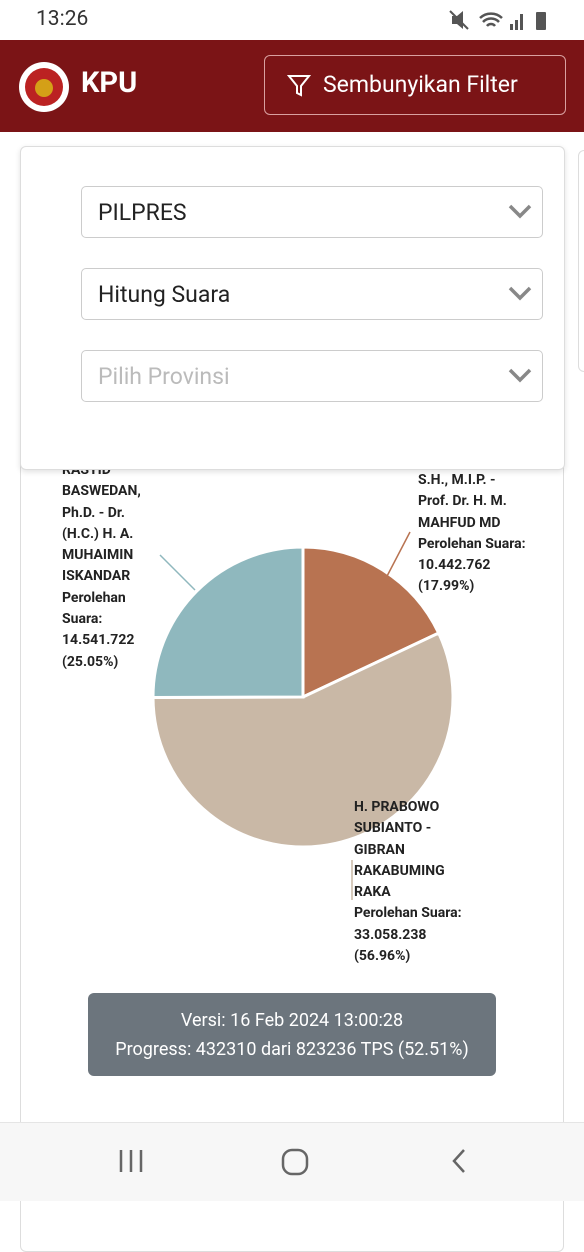 This screenshot has width=584, height=1252. What do you see at coordinates (90, 661) in the screenshot?
I see `slice-percent: (25.05%)` at bounding box center [90, 661].